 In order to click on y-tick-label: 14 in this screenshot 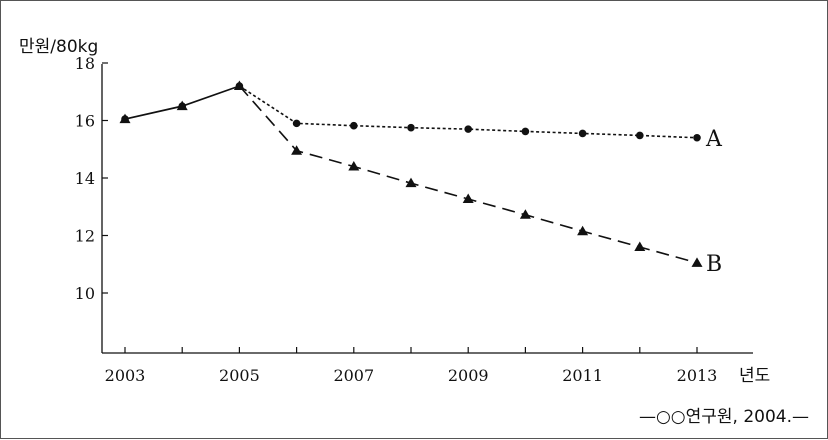, I will do `click(85, 178)`.